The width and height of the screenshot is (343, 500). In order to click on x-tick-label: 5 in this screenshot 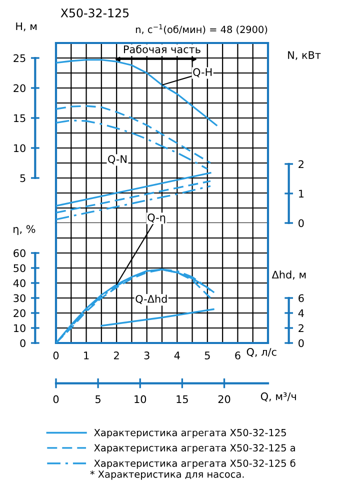, I will do `click(207, 356)`.